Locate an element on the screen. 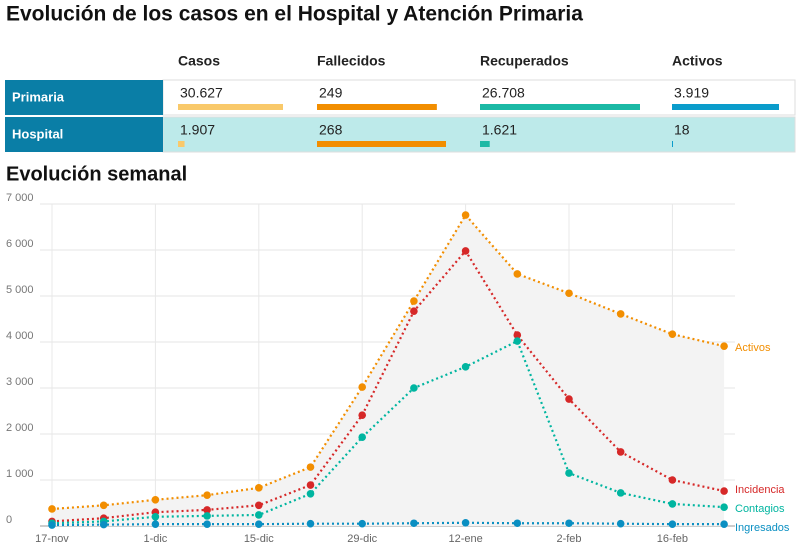 Image resolution: width=800 pixels, height=553 pixels. row-bg is located at coordinates (479, 134).